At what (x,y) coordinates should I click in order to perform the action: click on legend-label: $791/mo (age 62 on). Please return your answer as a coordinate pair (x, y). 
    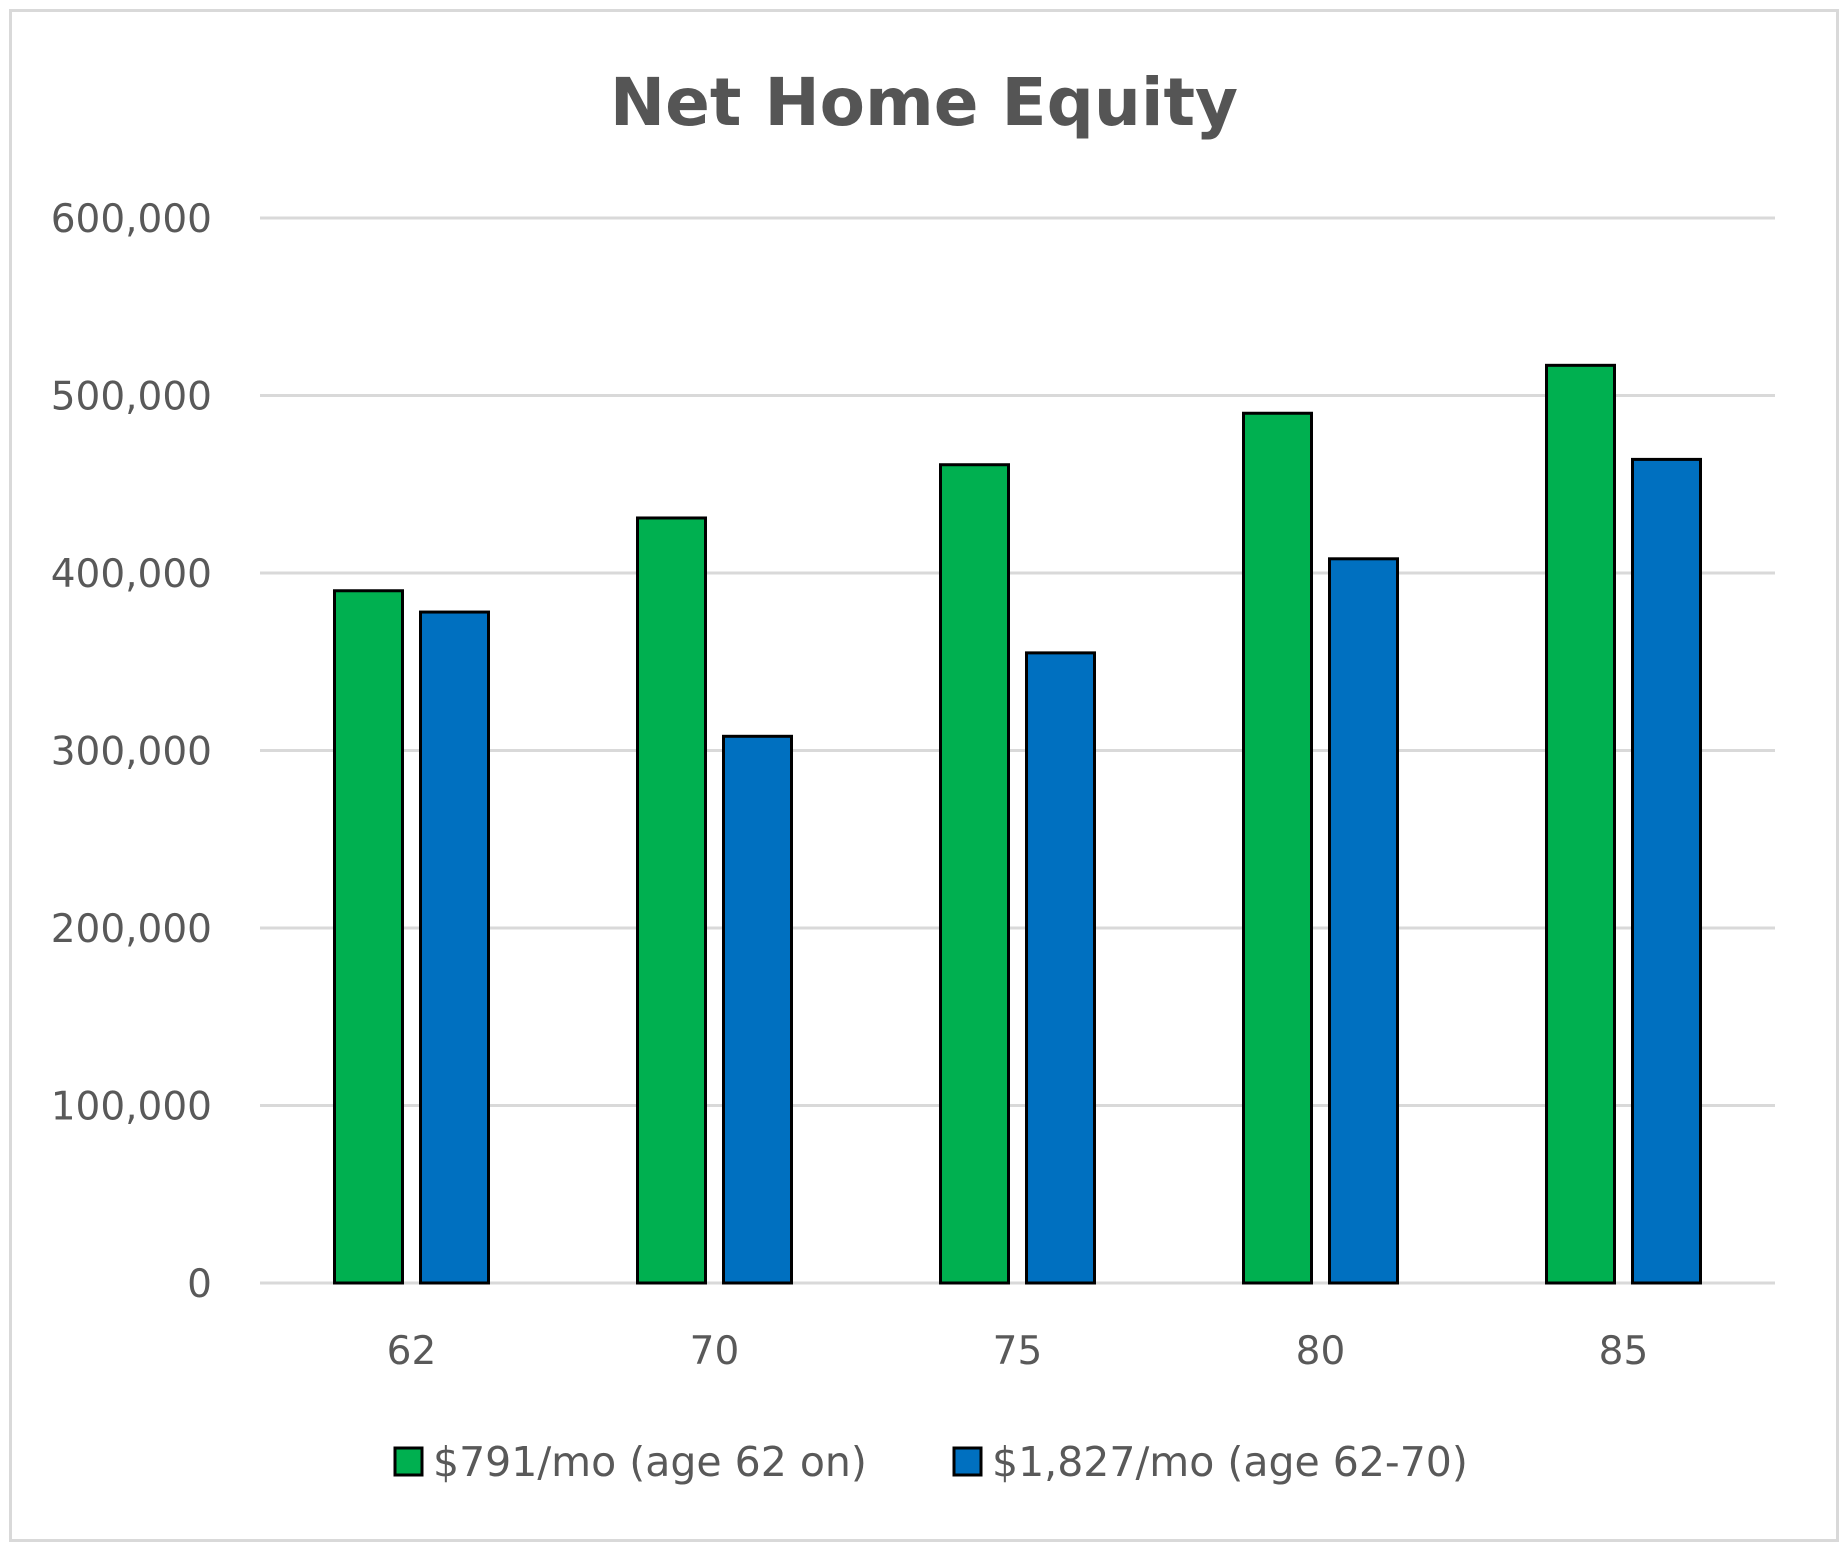
    Looking at the image, I should click on (650, 1462).